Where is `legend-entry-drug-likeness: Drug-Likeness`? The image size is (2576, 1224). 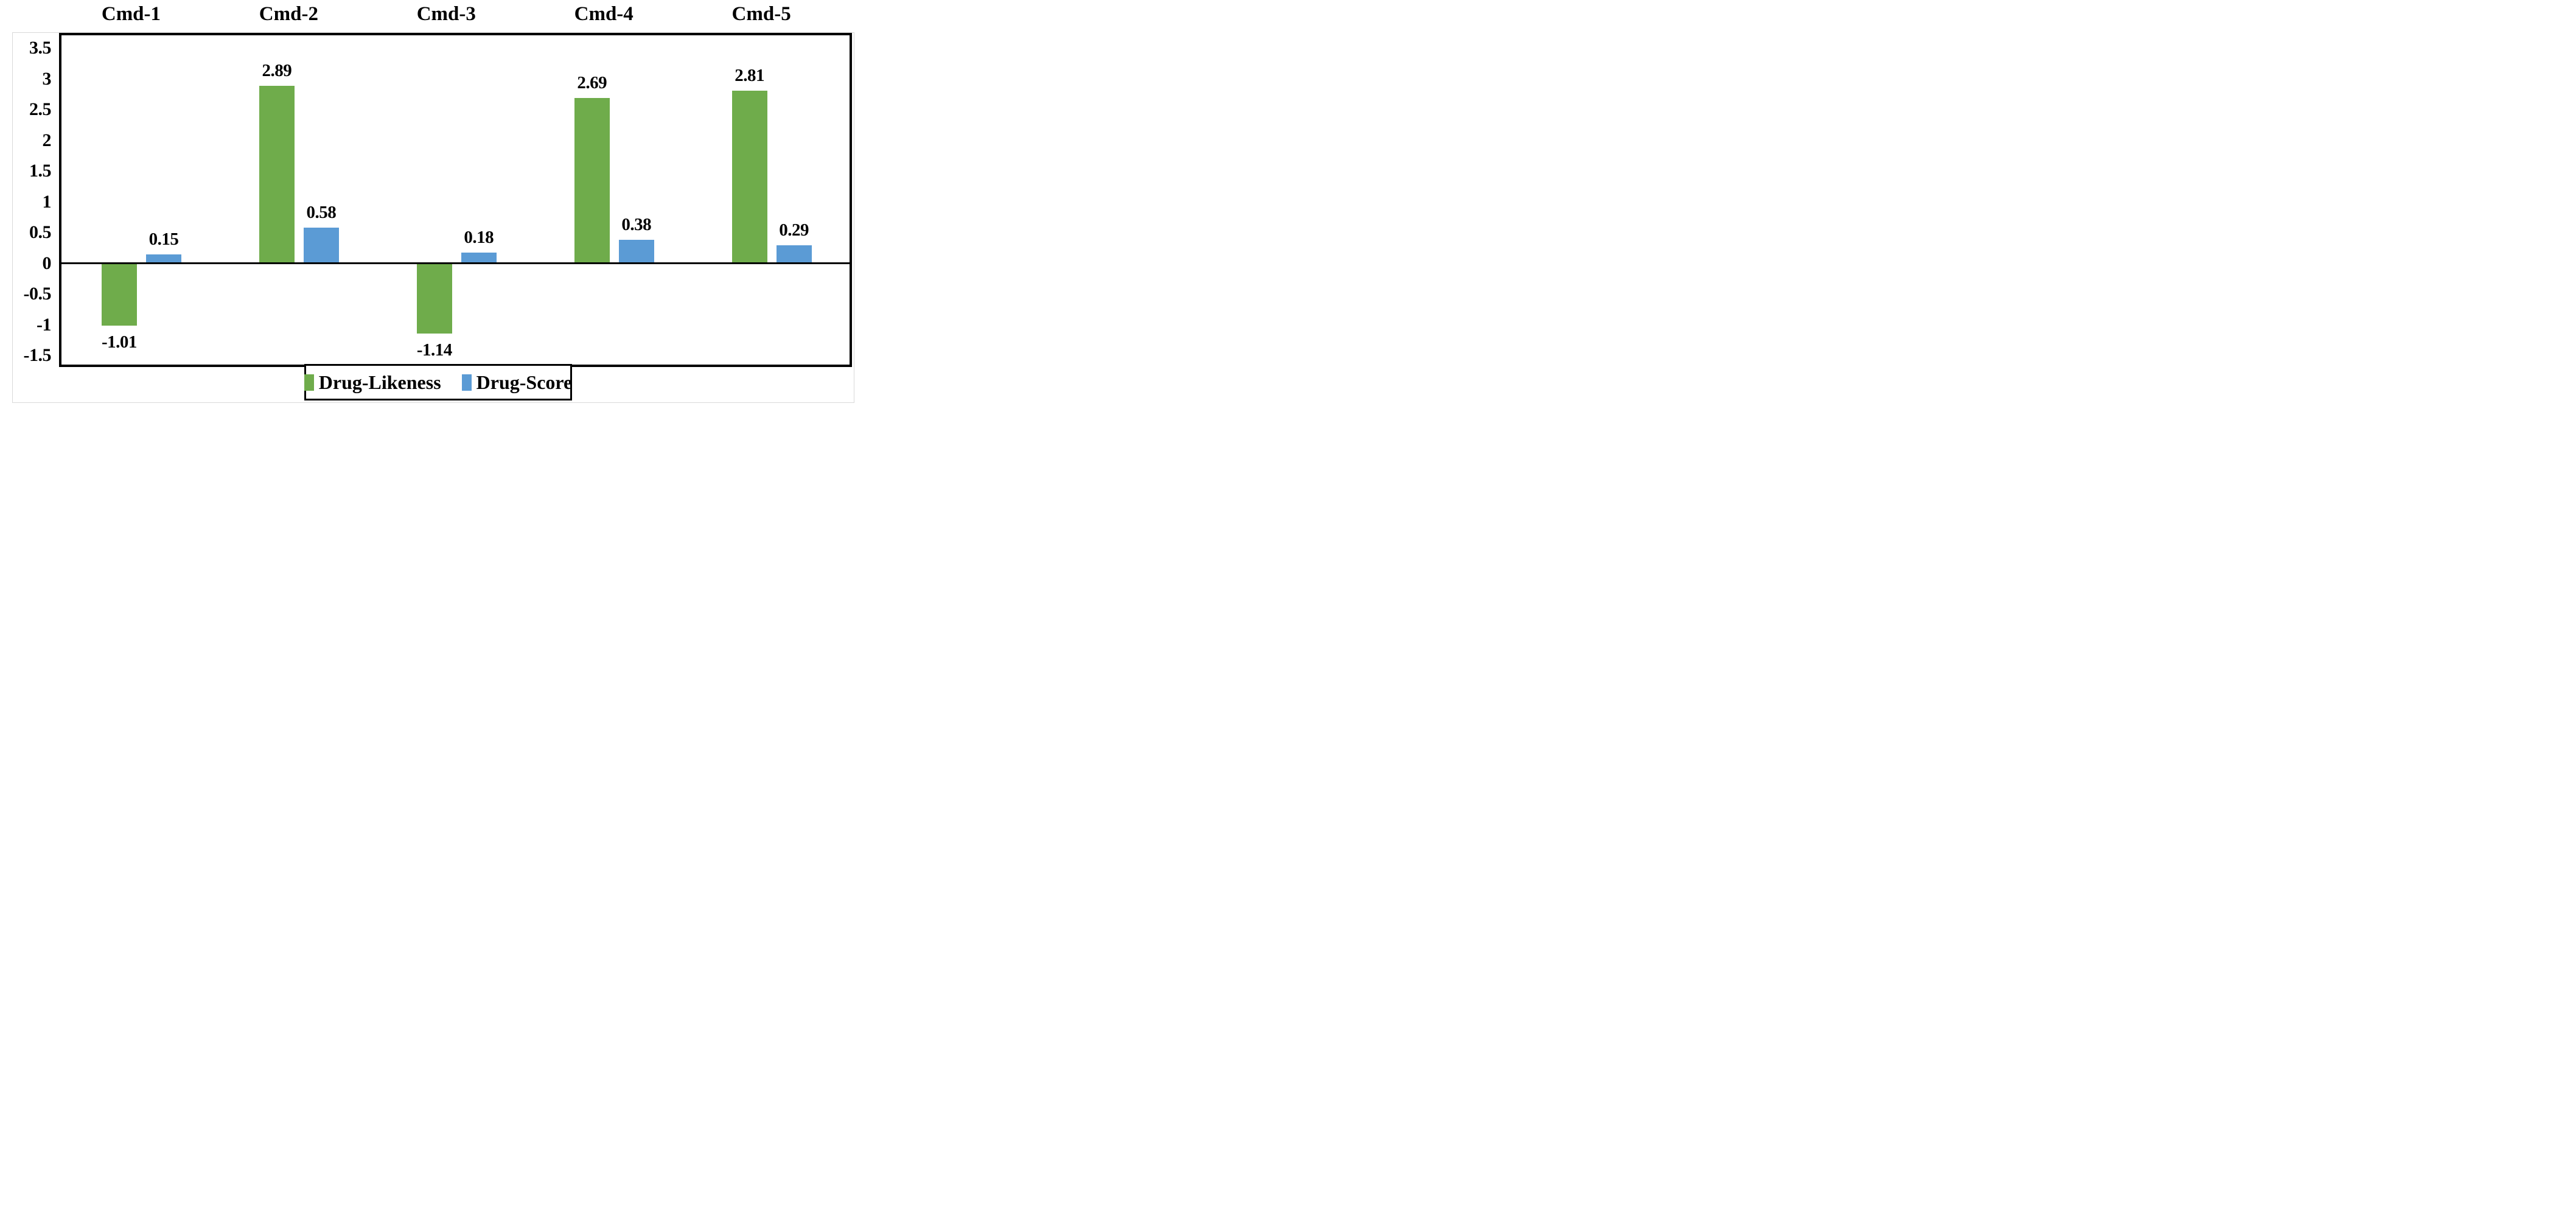
legend-entry-drug-likeness: Drug-Likeness is located at coordinates (372, 382).